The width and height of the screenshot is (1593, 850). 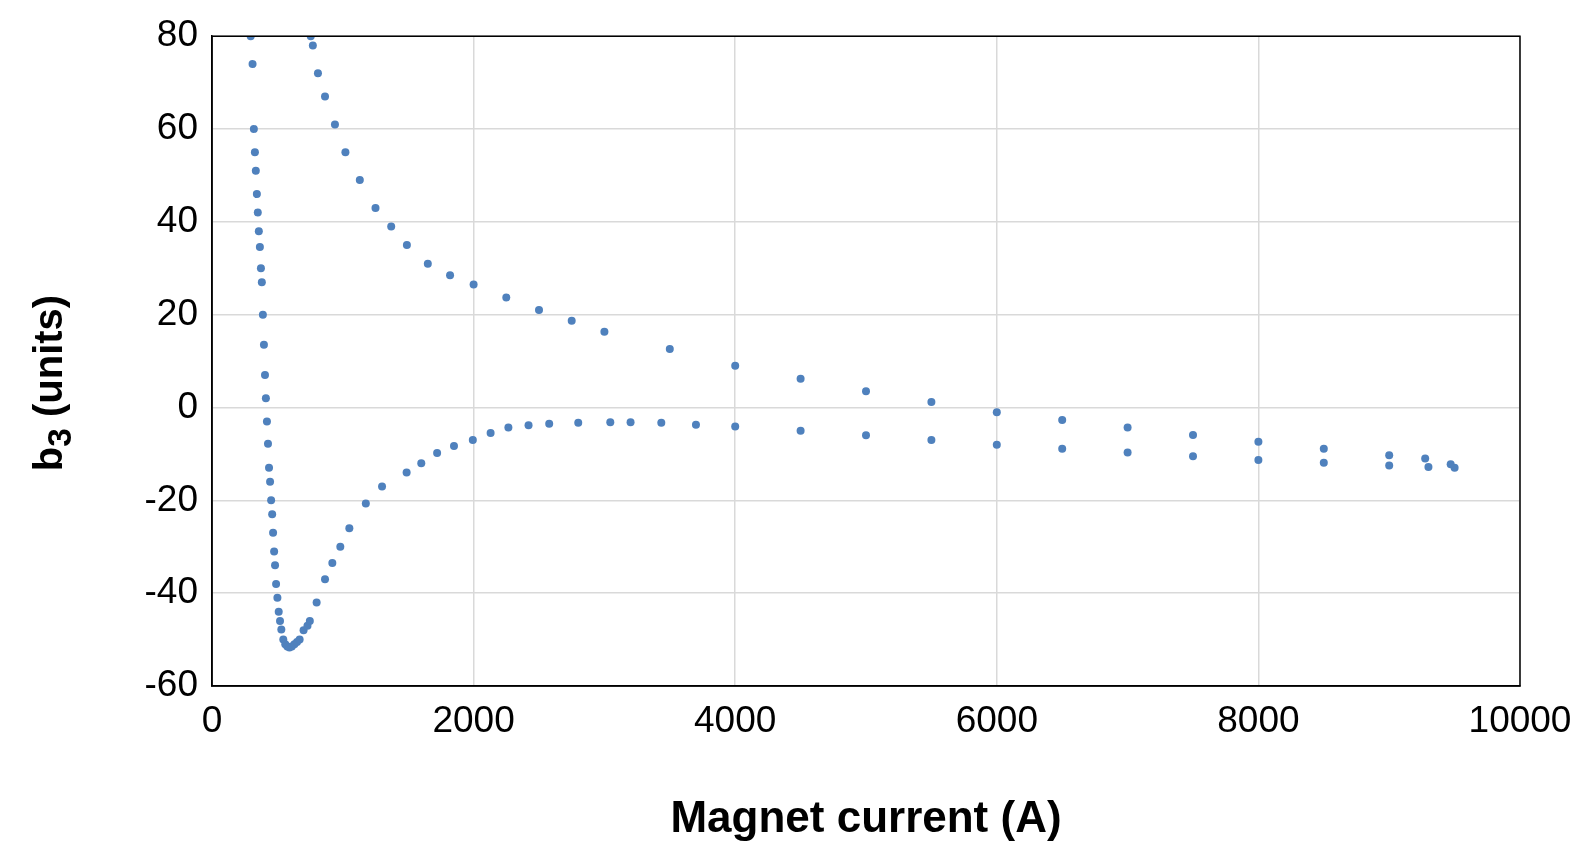 I want to click on y-tick-label: 80, so click(x=177, y=34).